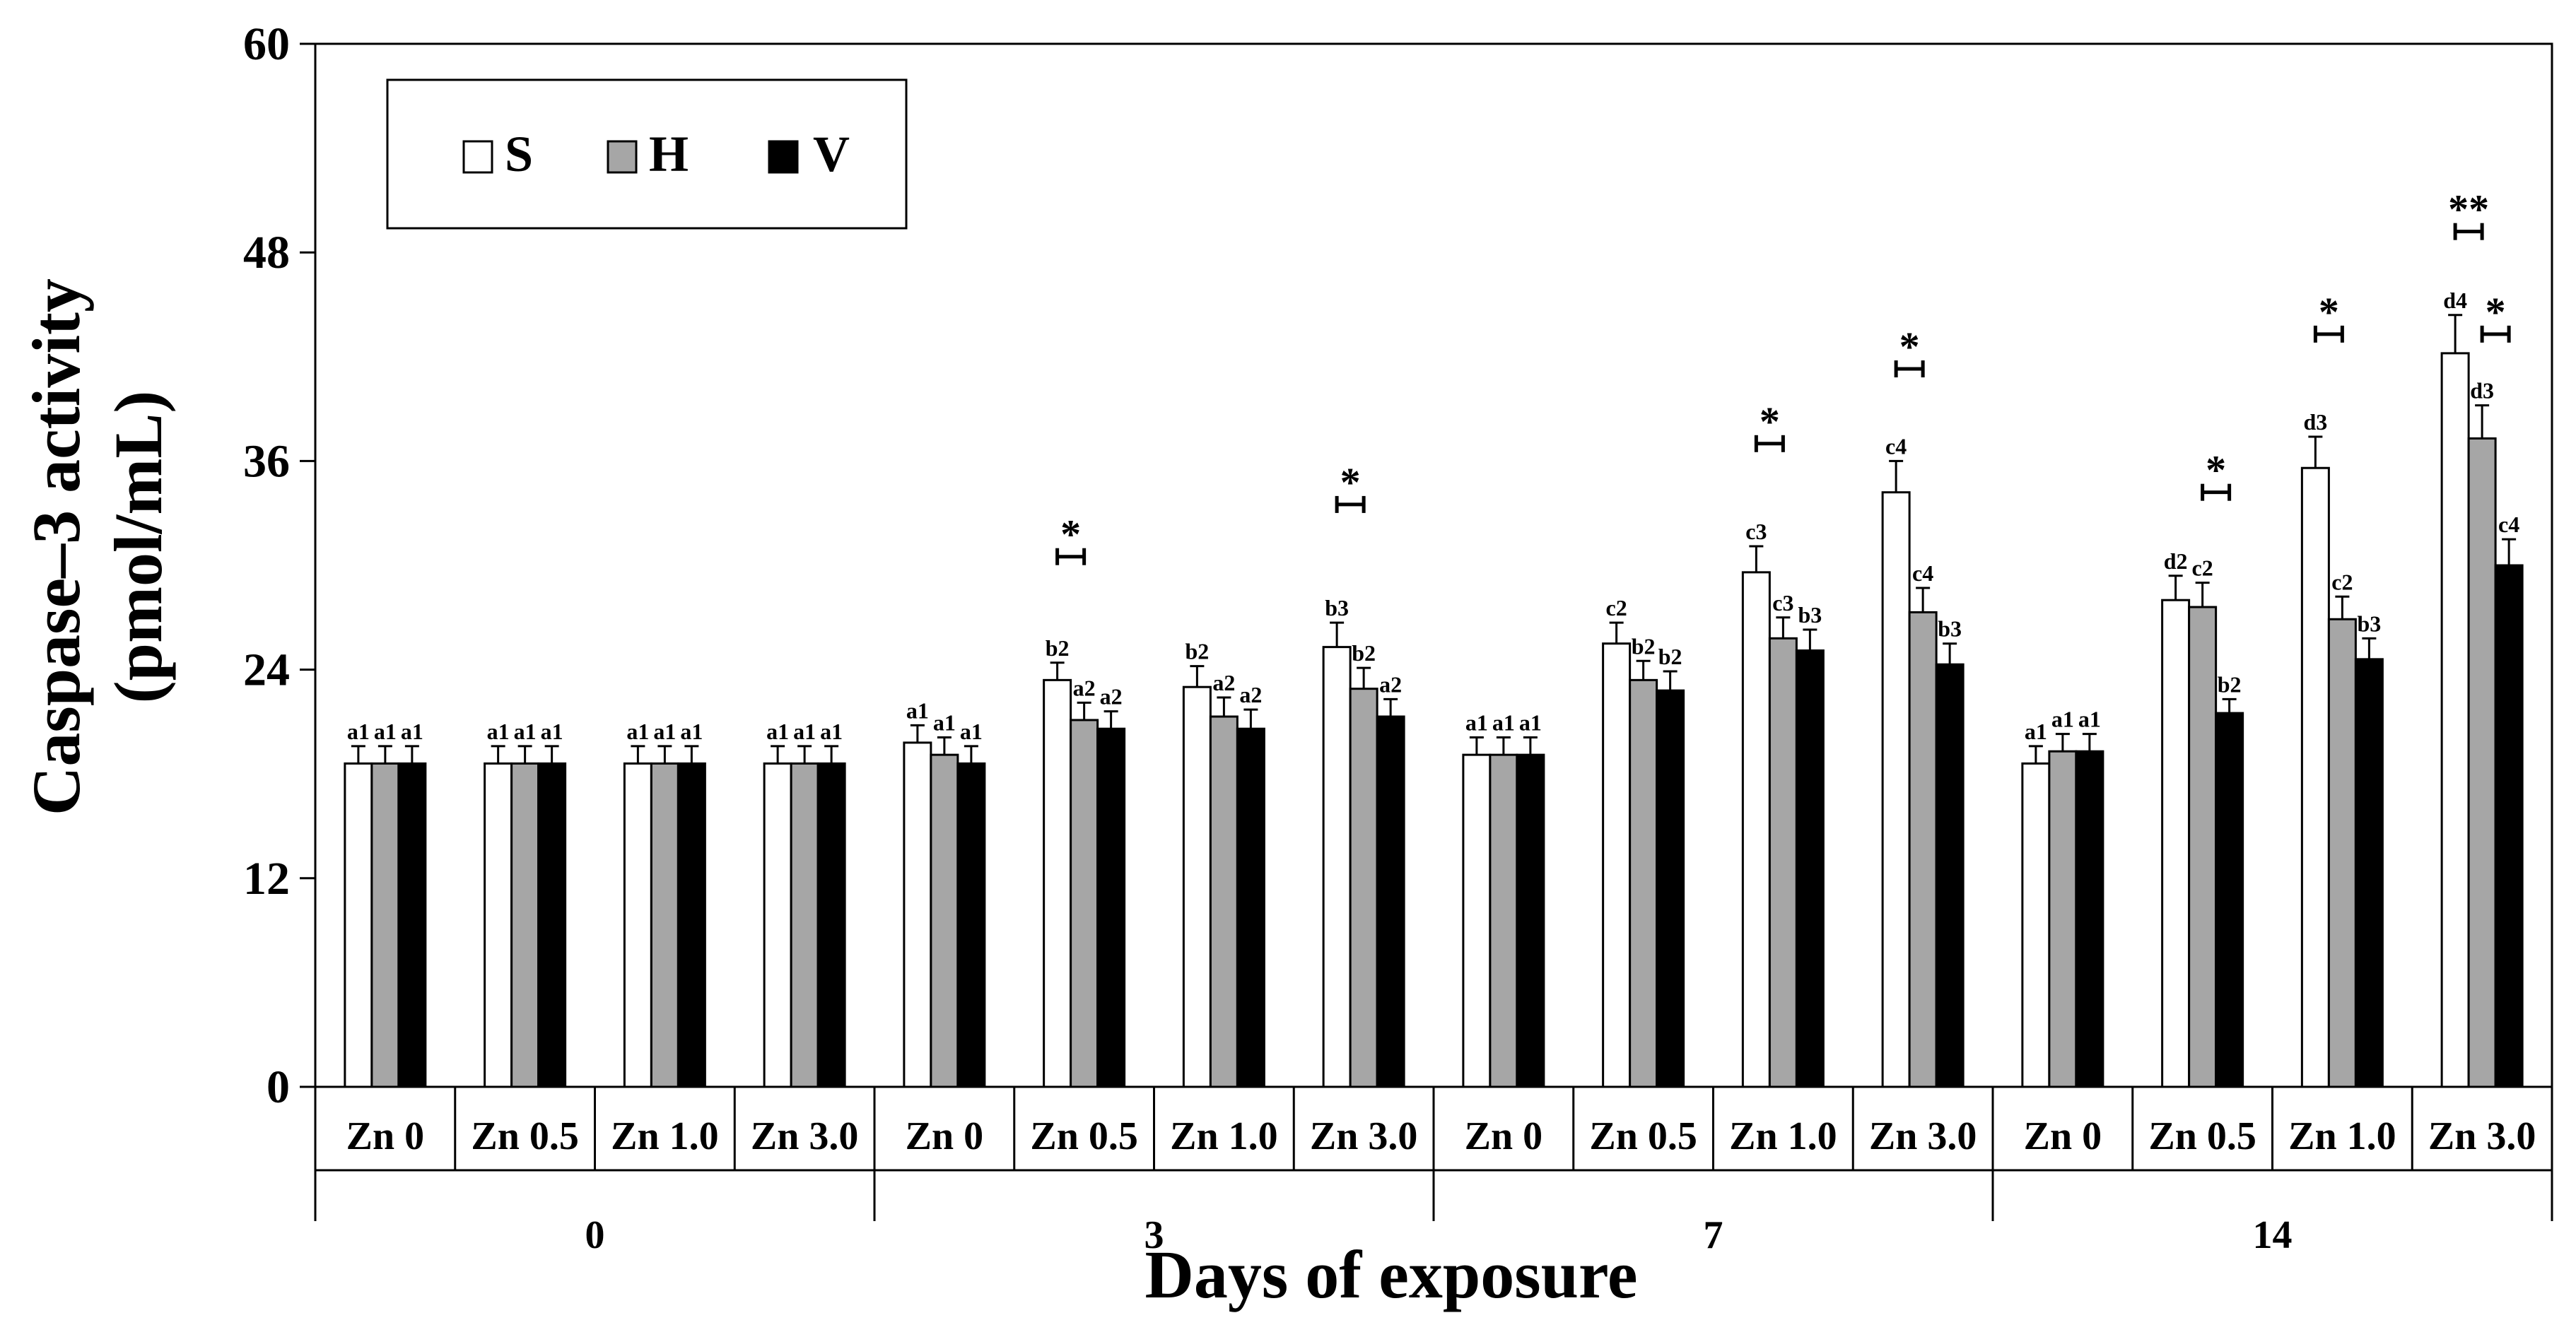 This screenshot has width=2576, height=1337. I want to click on legend-label-v: V, so click(831, 154).